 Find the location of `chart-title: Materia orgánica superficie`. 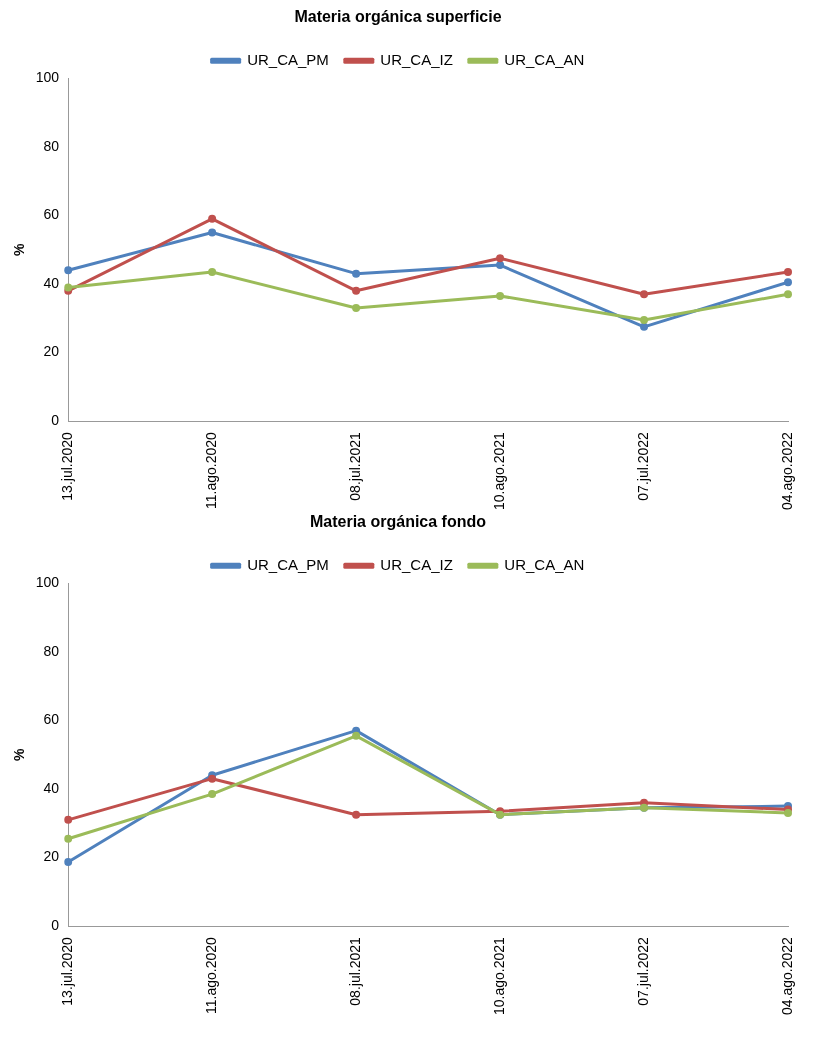

chart-title: Materia orgánica superficie is located at coordinates (398, 17).